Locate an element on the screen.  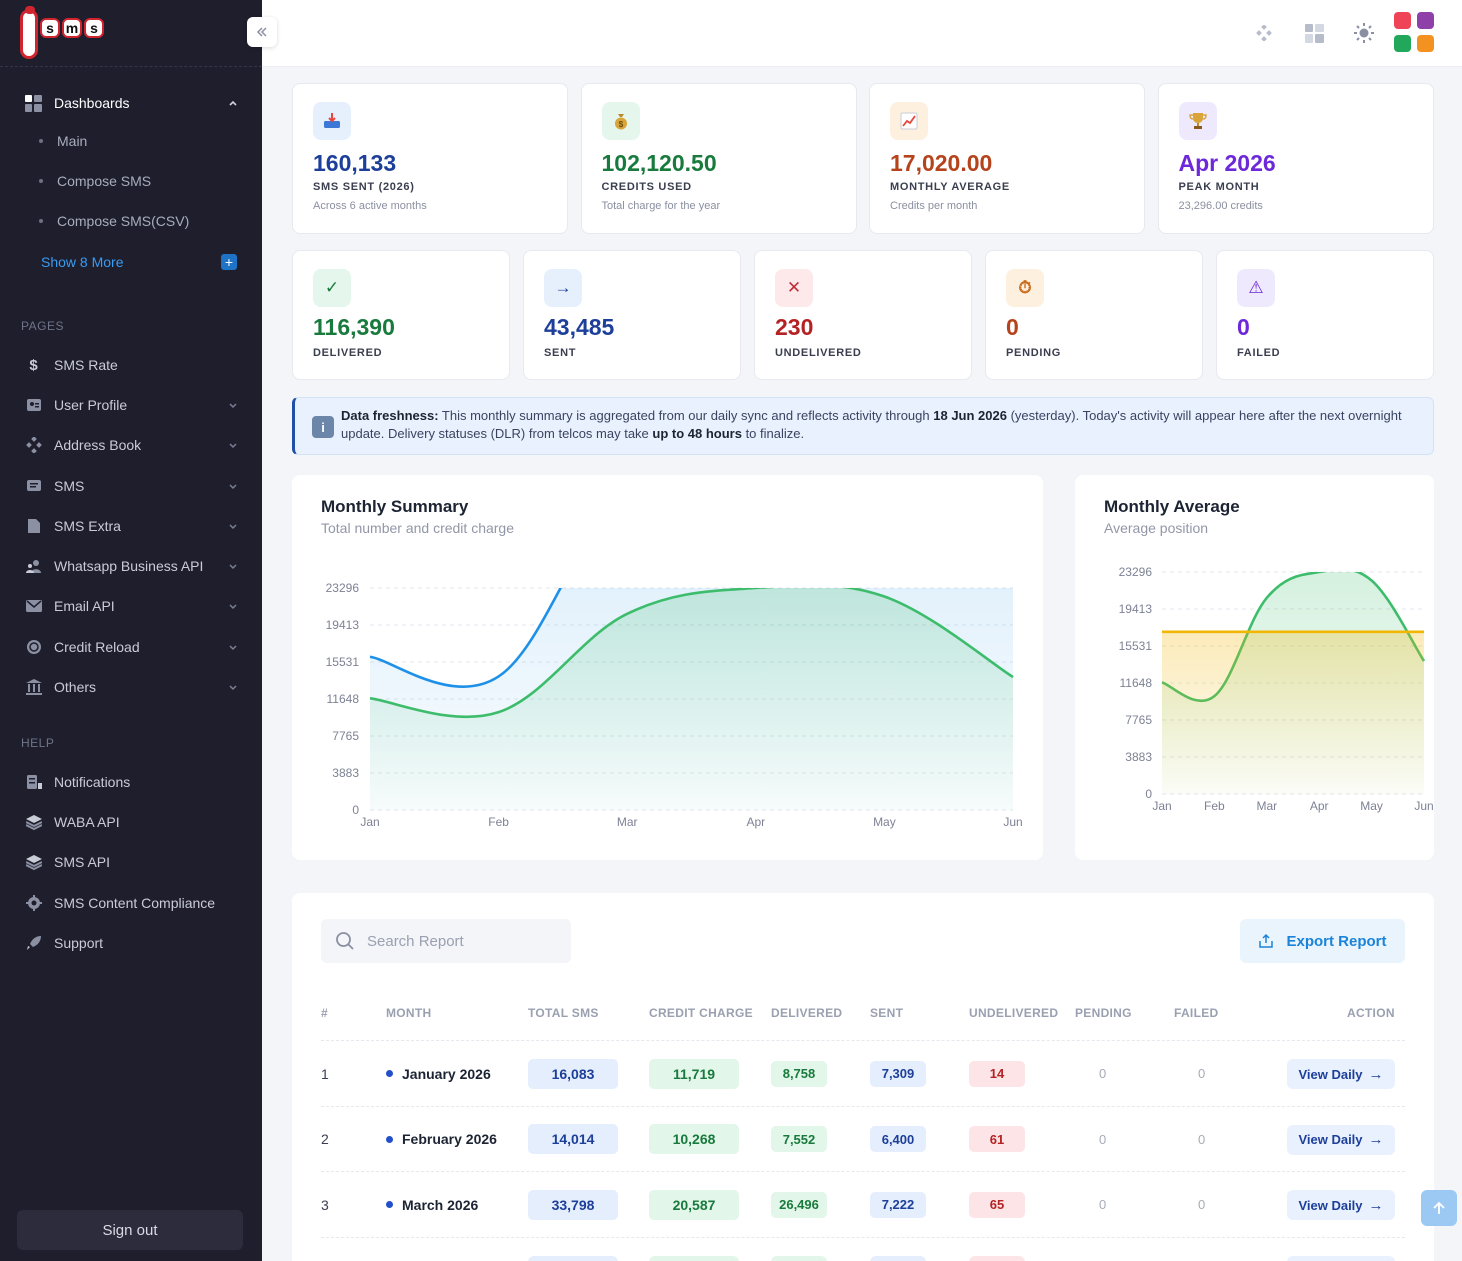
logo-letter: m is located at coordinates (72, 28).